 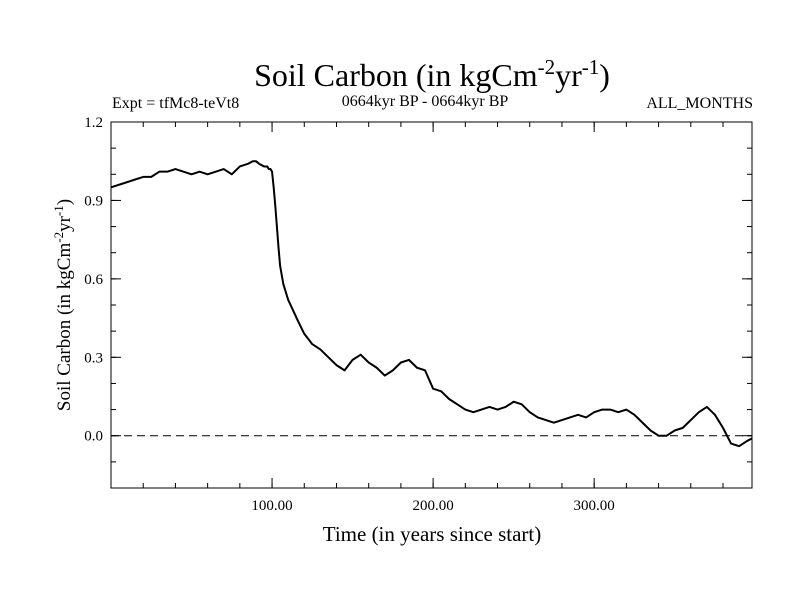 What do you see at coordinates (432, 74) in the screenshot?
I see `chart-title: Soil Carbon (in kgCm-2yr-1)` at bounding box center [432, 74].